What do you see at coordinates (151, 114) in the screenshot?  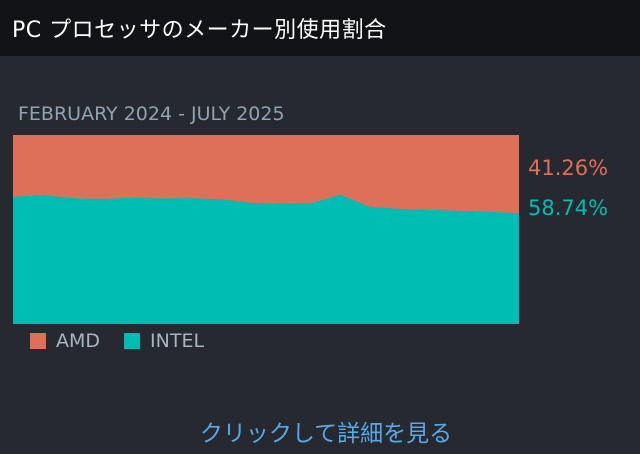 I see `date-range-label: FEBRUARY 2024 - JULY 2025` at bounding box center [151, 114].